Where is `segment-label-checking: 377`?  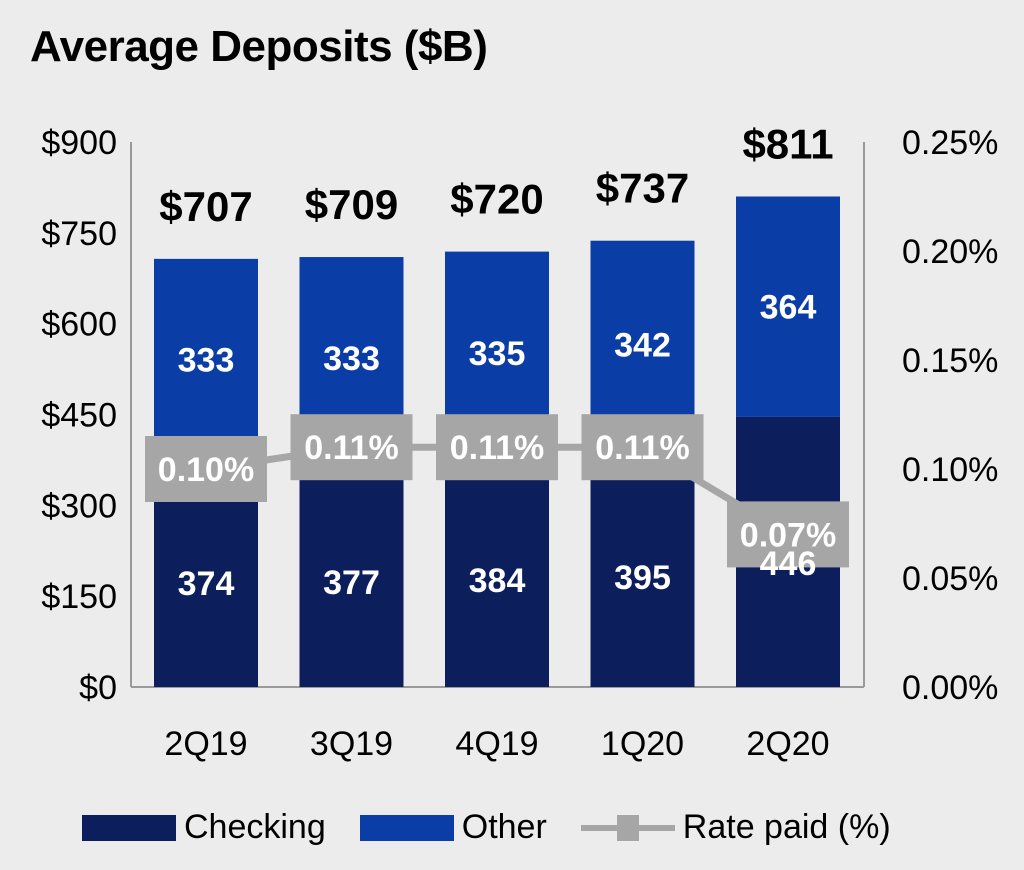 segment-label-checking: 377 is located at coordinates (351, 583).